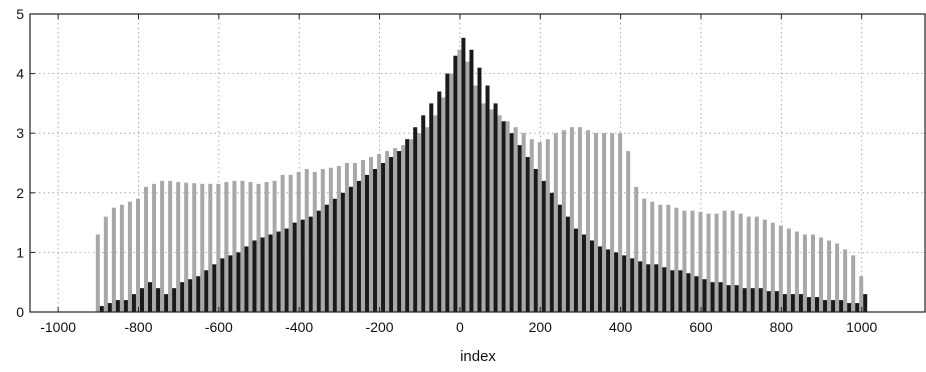 Image resolution: width=926 pixels, height=372 pixels. Describe the element at coordinates (20, 74) in the screenshot. I see `y-tick-label: 4` at that location.